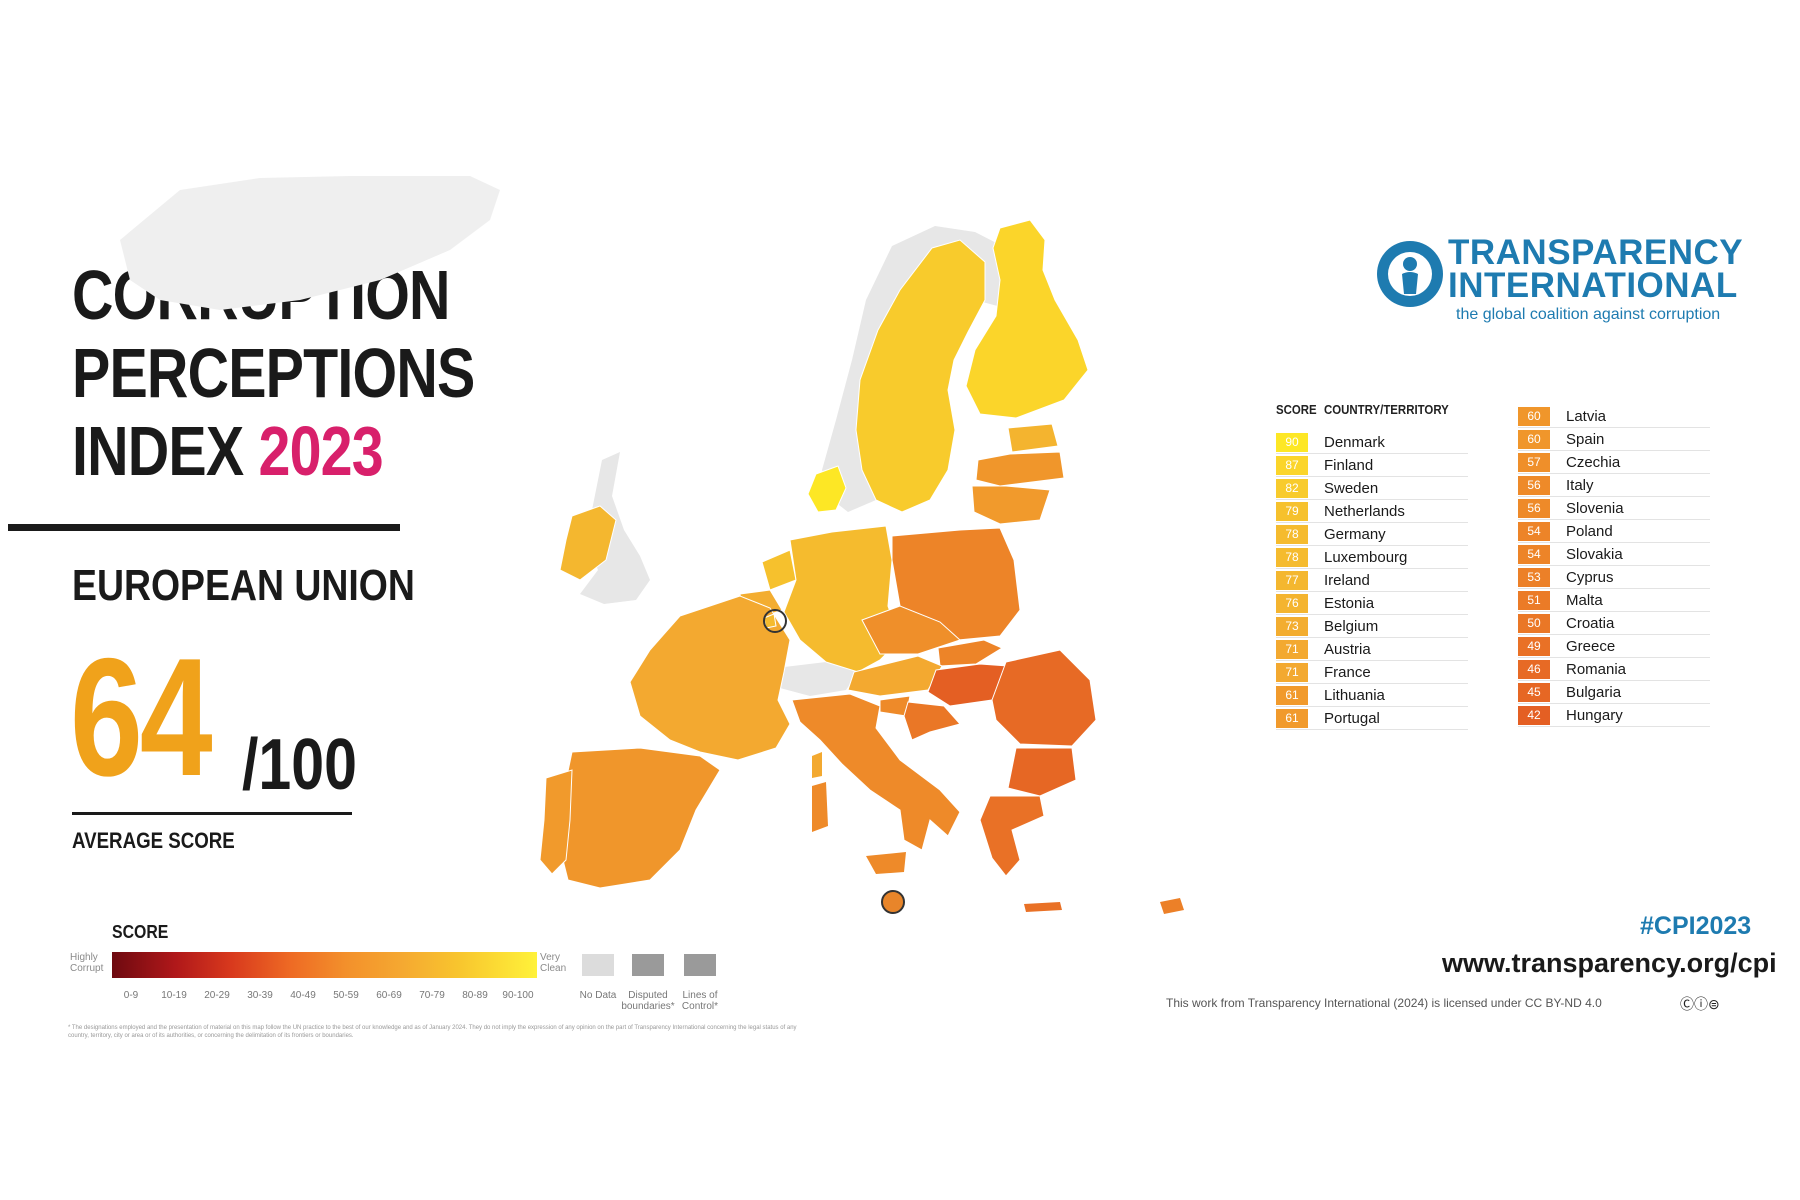 This screenshot has width=1800, height=1200. I want to click on island-corsica, so click(817, 765).